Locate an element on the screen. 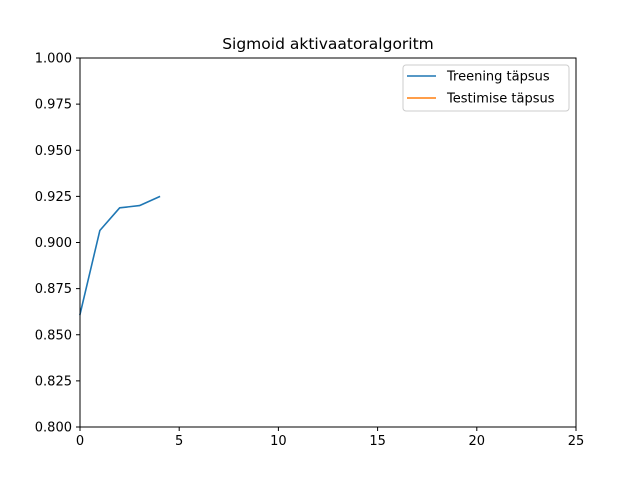 The image size is (640, 480). y-tick-label: 0.825 is located at coordinates (53, 381).